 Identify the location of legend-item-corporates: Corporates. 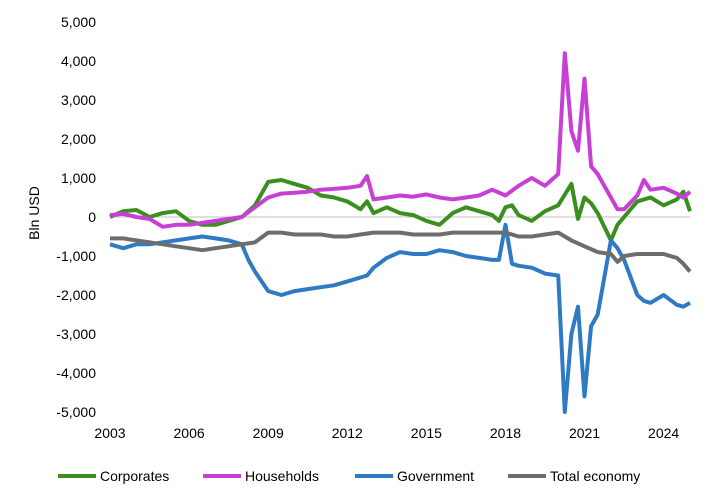
(113, 476).